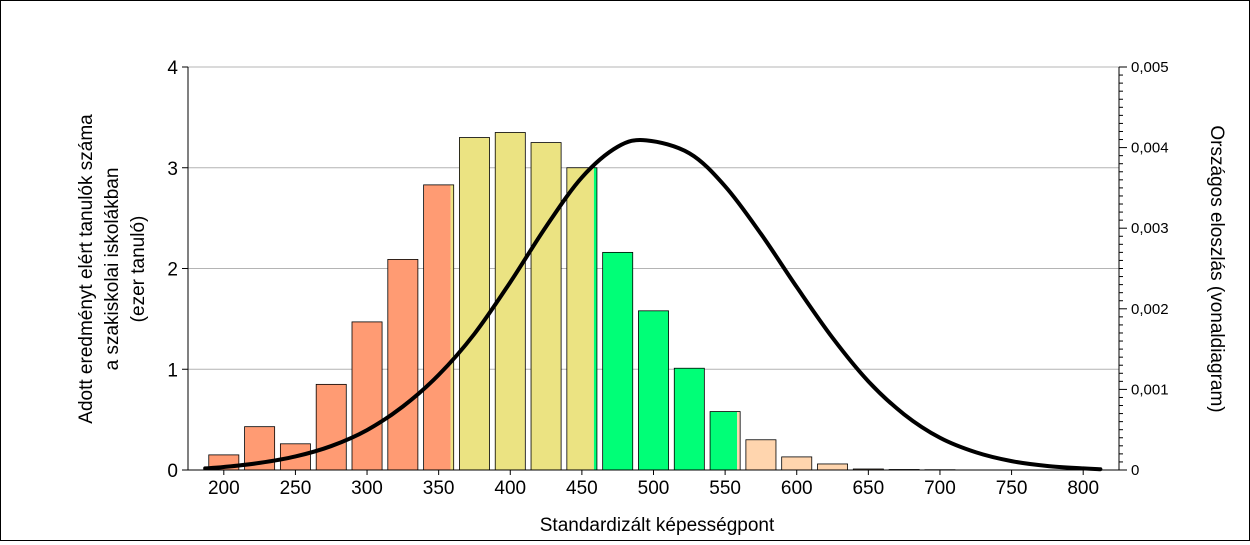 Image resolution: width=1250 pixels, height=545 pixels. What do you see at coordinates (224, 488) in the screenshot?
I see `x-tick-label-200: 200` at bounding box center [224, 488].